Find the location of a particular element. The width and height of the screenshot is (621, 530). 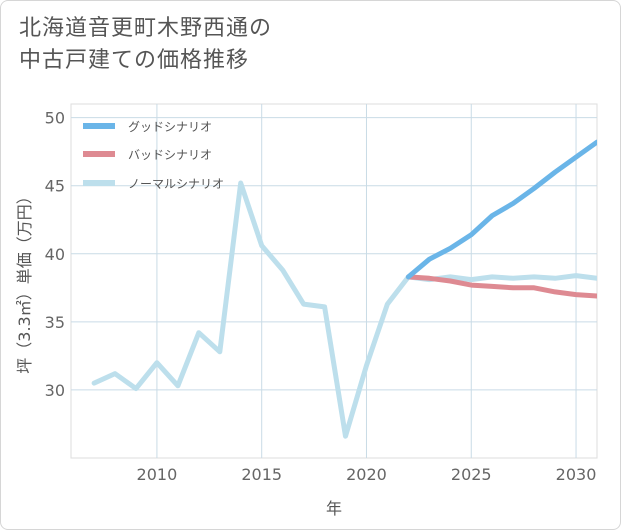

legend-label-1: バッドシナリオ is located at coordinates (170, 155).